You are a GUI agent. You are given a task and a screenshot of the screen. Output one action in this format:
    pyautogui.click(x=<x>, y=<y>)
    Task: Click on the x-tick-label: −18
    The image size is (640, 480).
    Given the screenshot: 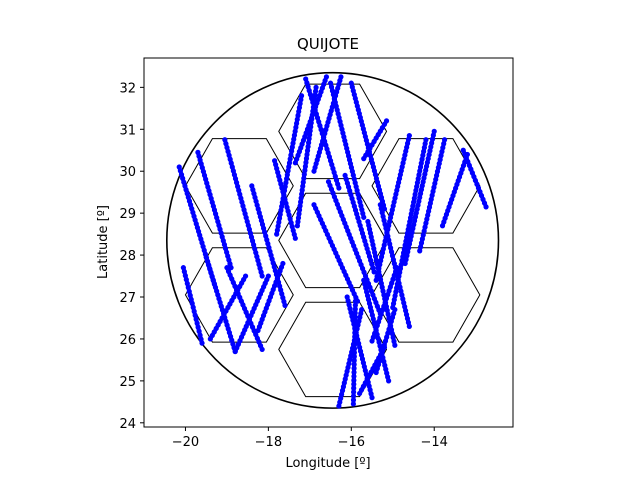 What is the action you would take?
    pyautogui.click(x=268, y=442)
    